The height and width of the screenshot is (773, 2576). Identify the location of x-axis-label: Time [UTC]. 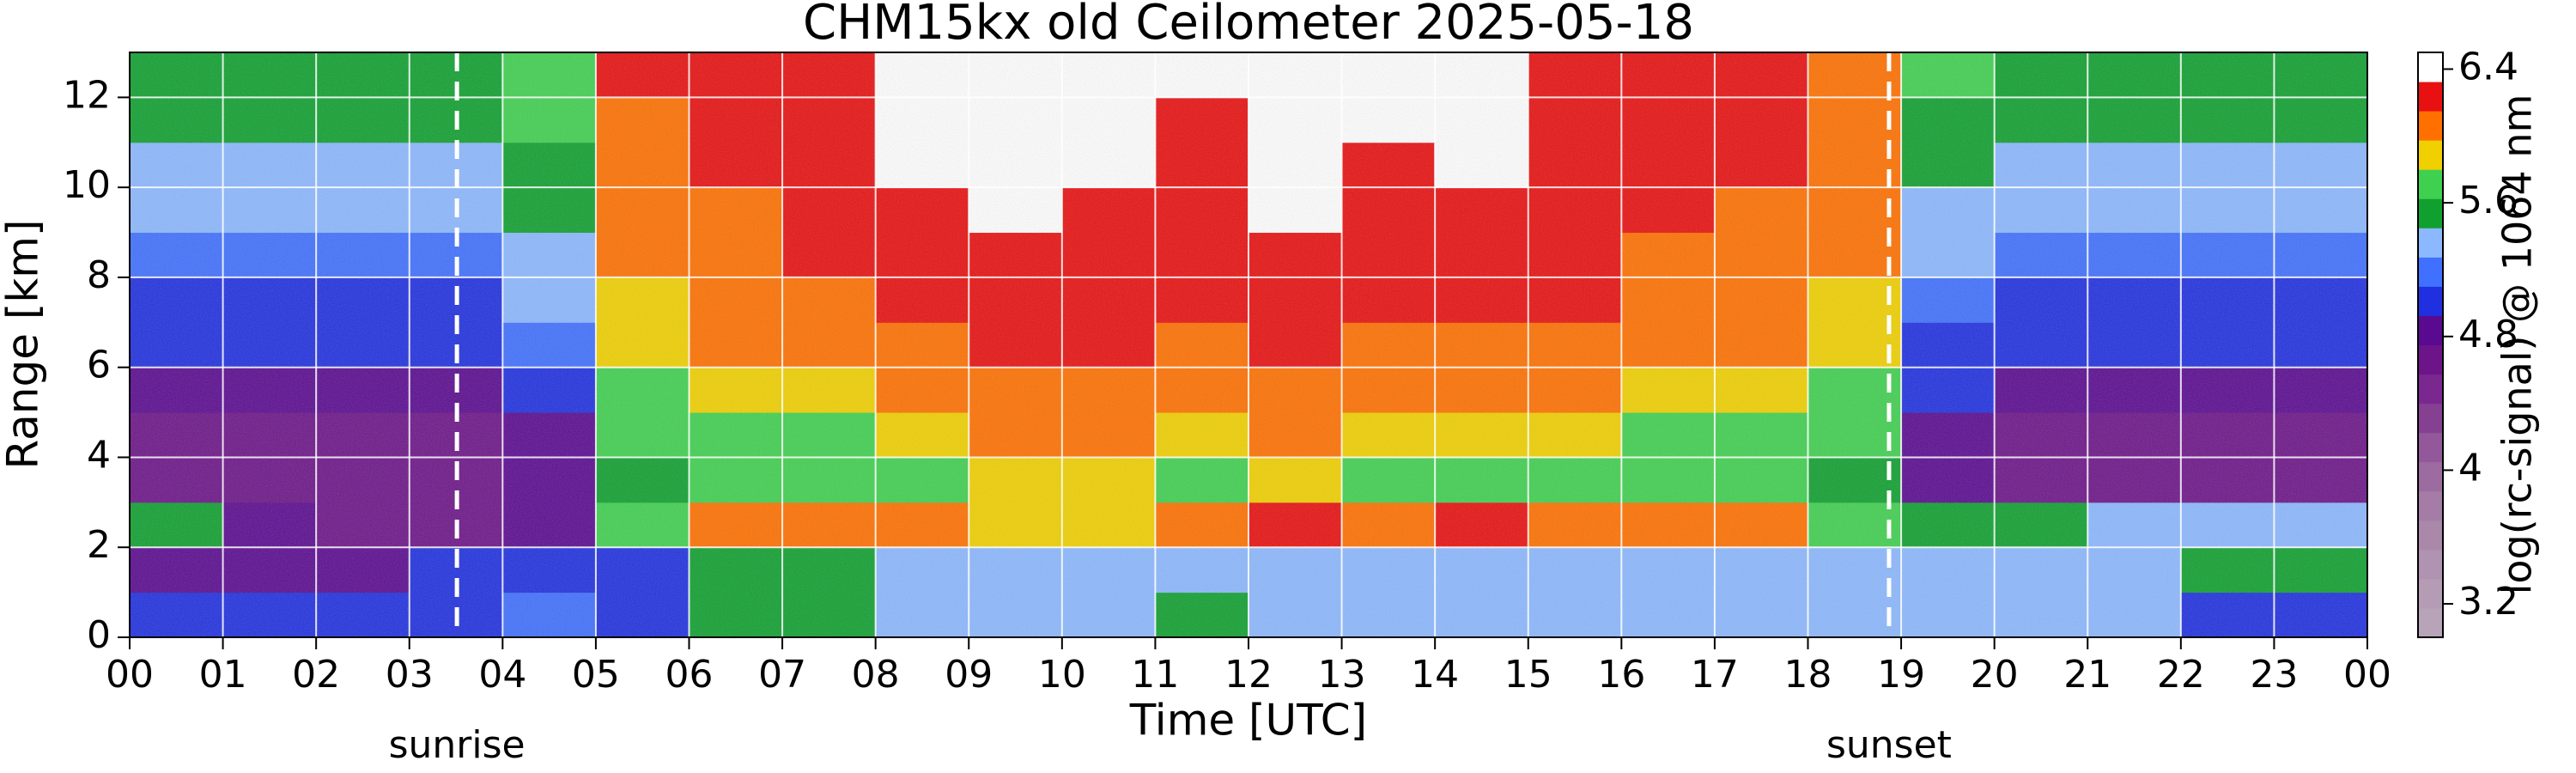
(1248, 721).